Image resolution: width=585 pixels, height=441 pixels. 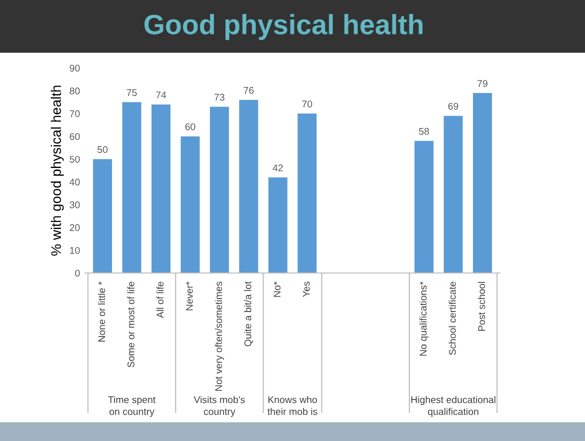 I want to click on y-axis-title: % with good physical health, so click(x=57, y=171).